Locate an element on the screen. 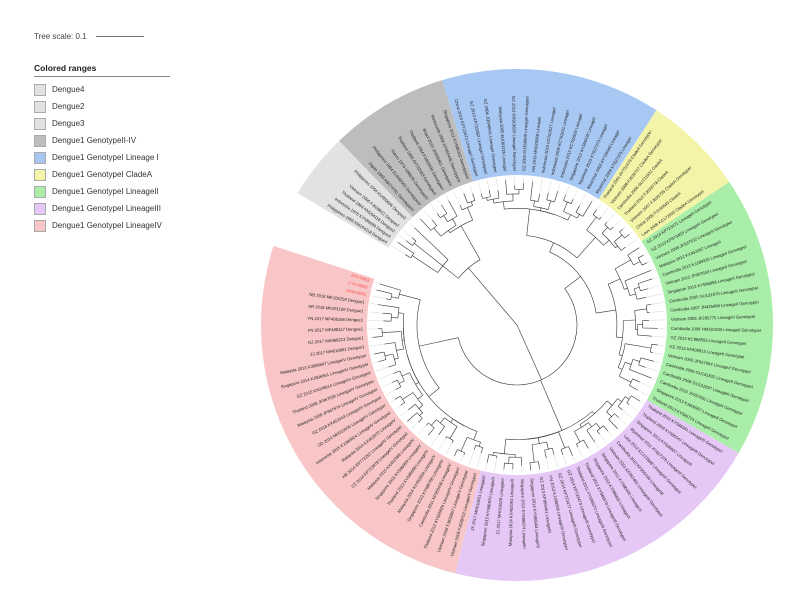  legend-label: Dengue1 GenotypeI LineageII is located at coordinates (105, 191).